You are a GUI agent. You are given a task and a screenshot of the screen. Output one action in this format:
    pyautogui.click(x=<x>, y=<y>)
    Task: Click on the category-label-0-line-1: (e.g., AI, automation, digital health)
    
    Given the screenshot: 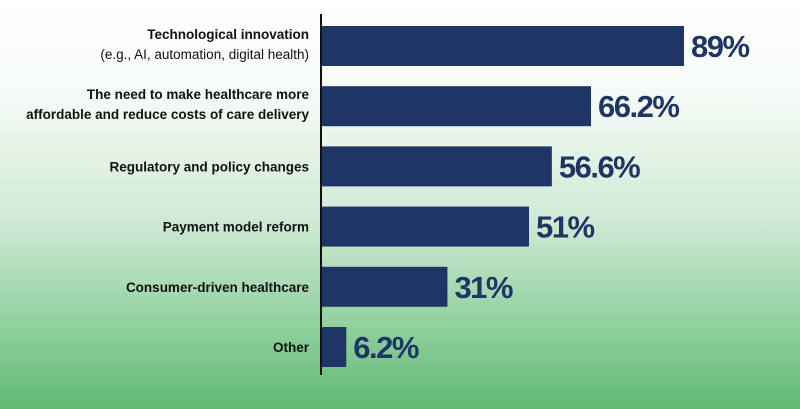 What is the action you would take?
    pyautogui.click(x=204, y=54)
    